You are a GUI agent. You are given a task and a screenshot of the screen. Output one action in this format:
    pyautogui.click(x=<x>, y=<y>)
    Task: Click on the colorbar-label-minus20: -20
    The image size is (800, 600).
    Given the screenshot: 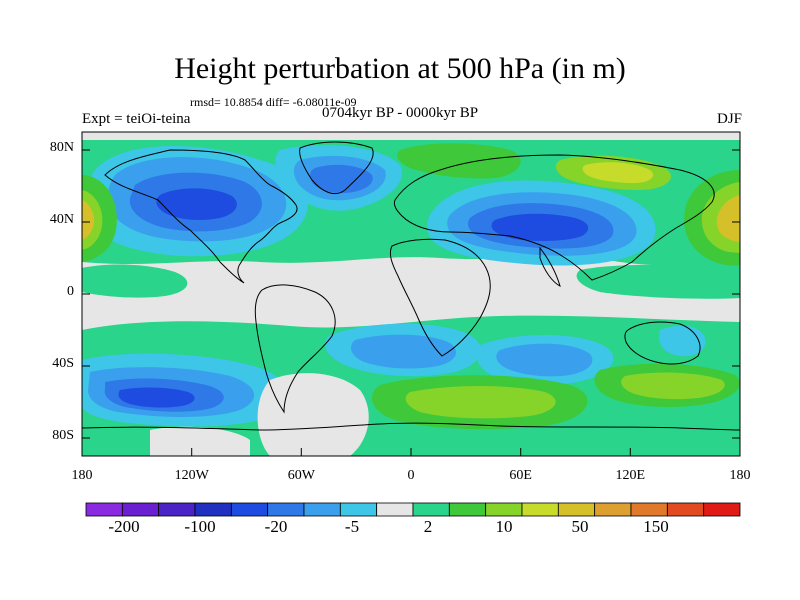 What is the action you would take?
    pyautogui.click(x=276, y=526)
    